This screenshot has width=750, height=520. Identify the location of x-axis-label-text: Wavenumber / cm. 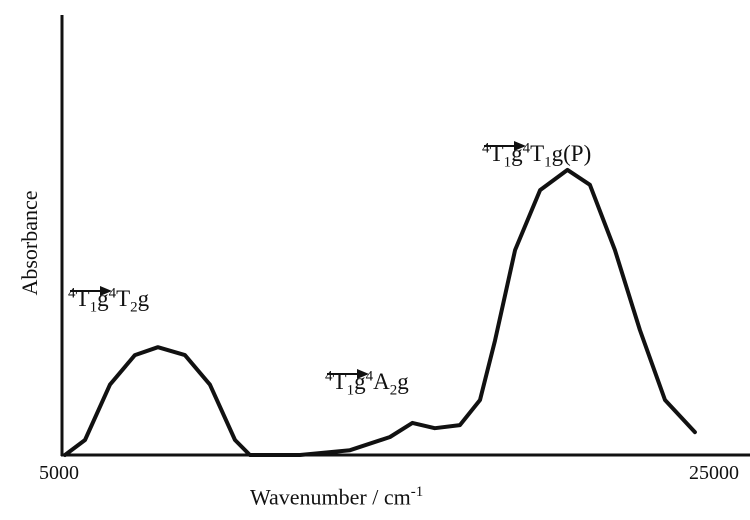
(330, 497).